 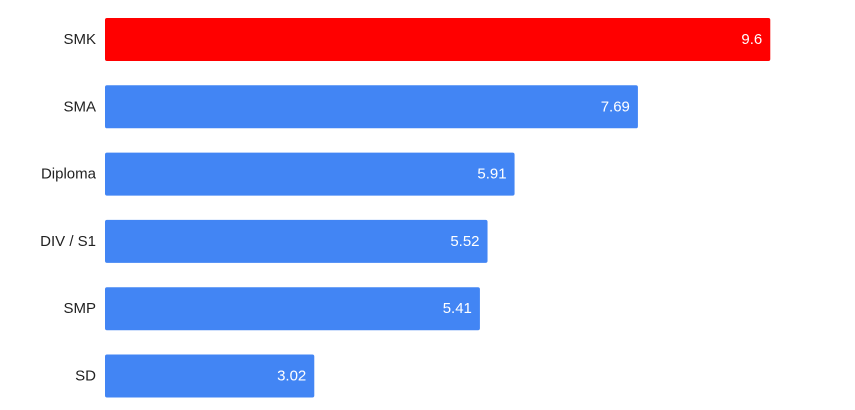 What do you see at coordinates (79, 106) in the screenshot?
I see `category-label-sma: SMA` at bounding box center [79, 106].